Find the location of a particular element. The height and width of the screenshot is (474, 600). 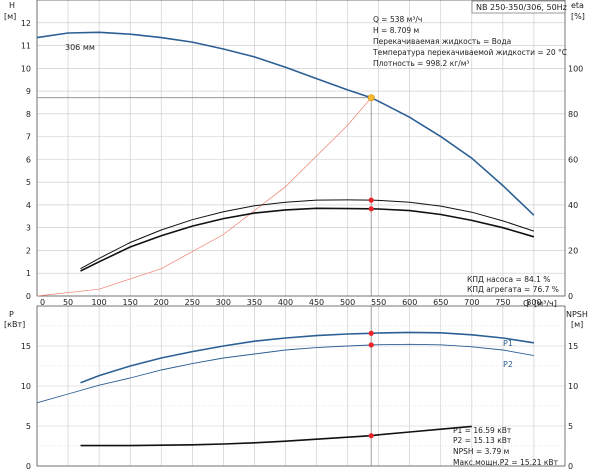

x-tick-label: 150 is located at coordinates (130, 302).